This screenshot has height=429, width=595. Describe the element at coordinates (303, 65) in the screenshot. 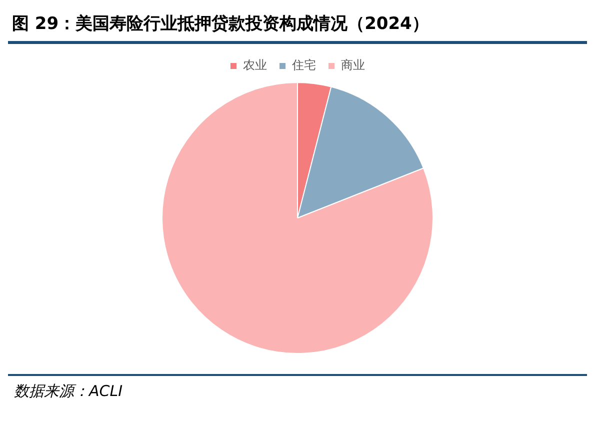

I see `legend-label: 住宅` at that location.